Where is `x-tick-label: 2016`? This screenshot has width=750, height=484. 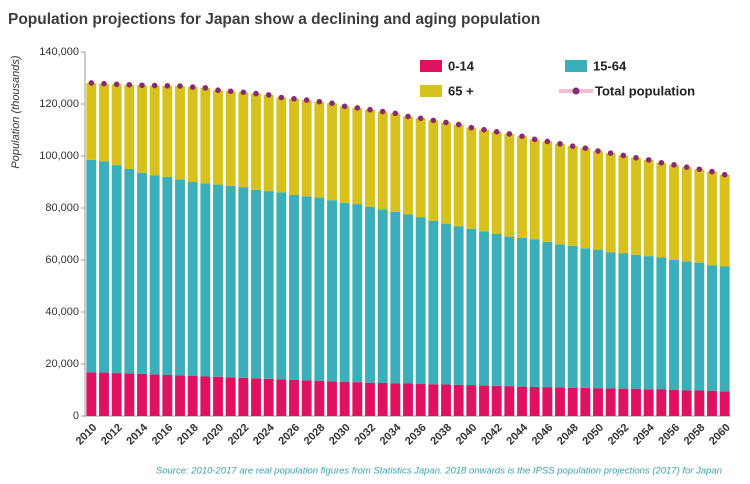
x-tick-label: 2016 is located at coordinates (163, 435).